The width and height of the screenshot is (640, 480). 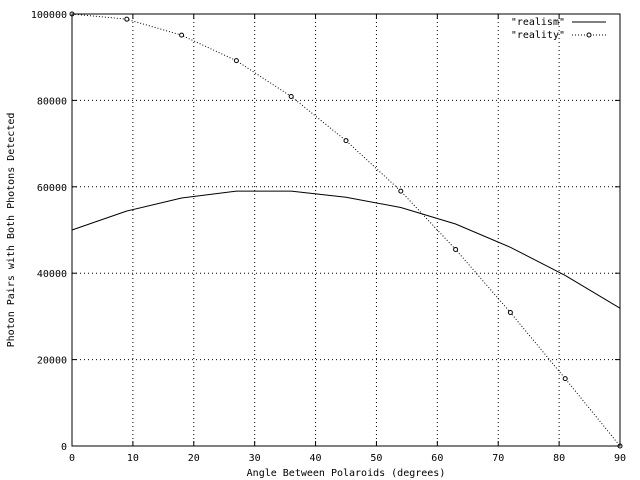 What do you see at coordinates (72, 458) in the screenshot?
I see `x-tick-label: 0` at bounding box center [72, 458].